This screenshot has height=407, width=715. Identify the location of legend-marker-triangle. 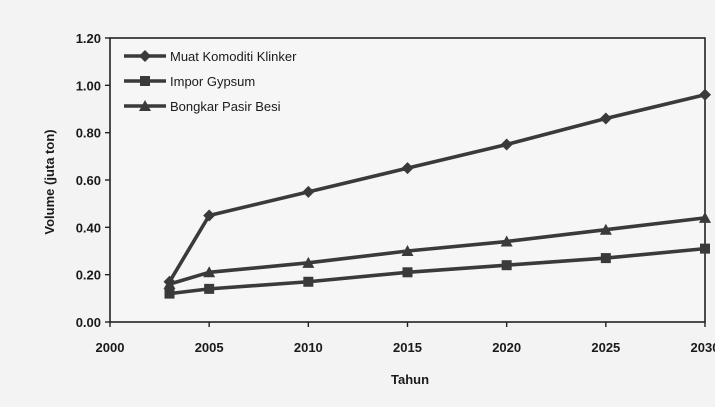
(145, 105).